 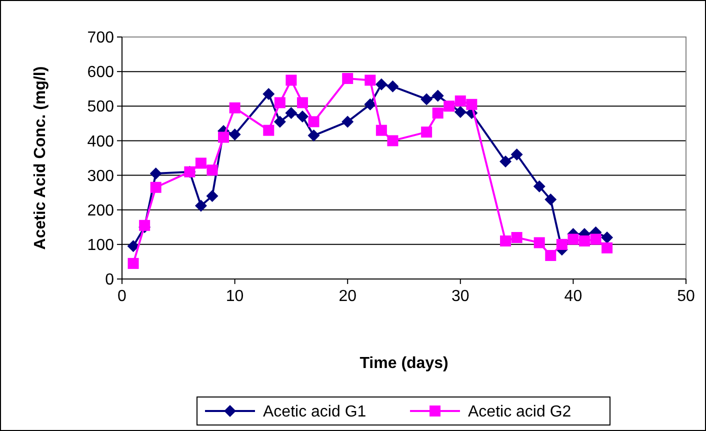 What do you see at coordinates (235, 296) in the screenshot?
I see `x-tick-label: 10` at bounding box center [235, 296].